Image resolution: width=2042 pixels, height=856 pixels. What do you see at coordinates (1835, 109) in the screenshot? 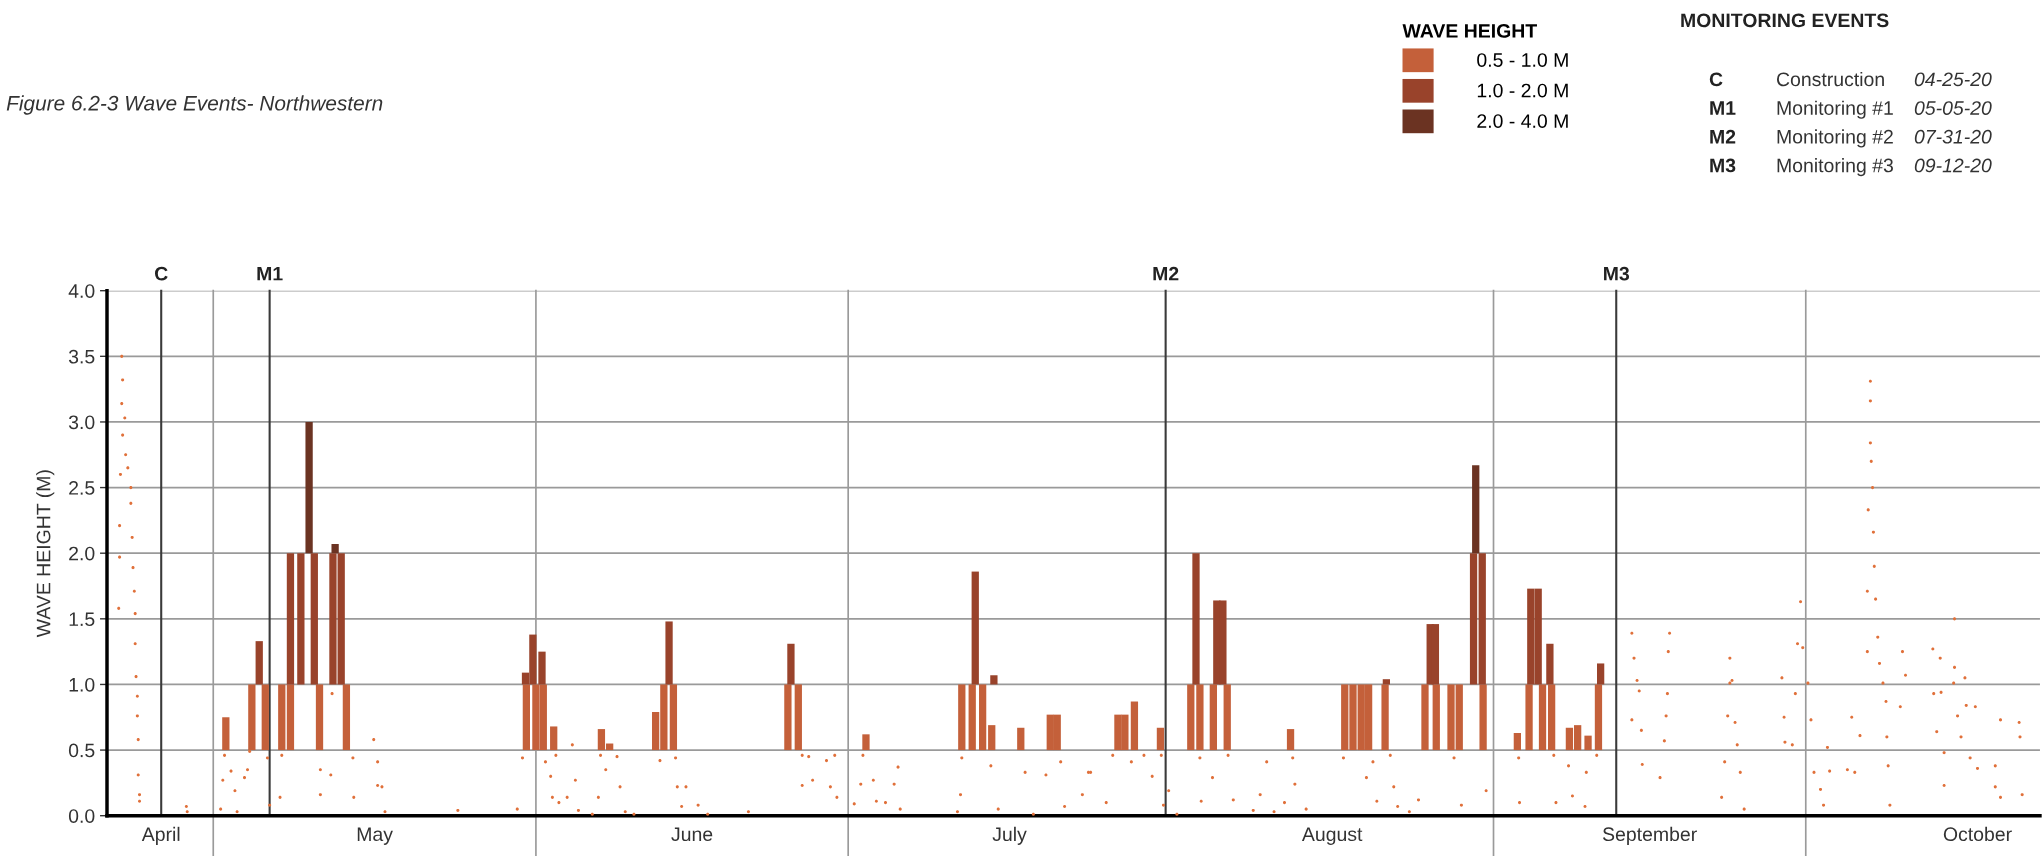
I see `text: Monitoring #1` at bounding box center [1835, 109].